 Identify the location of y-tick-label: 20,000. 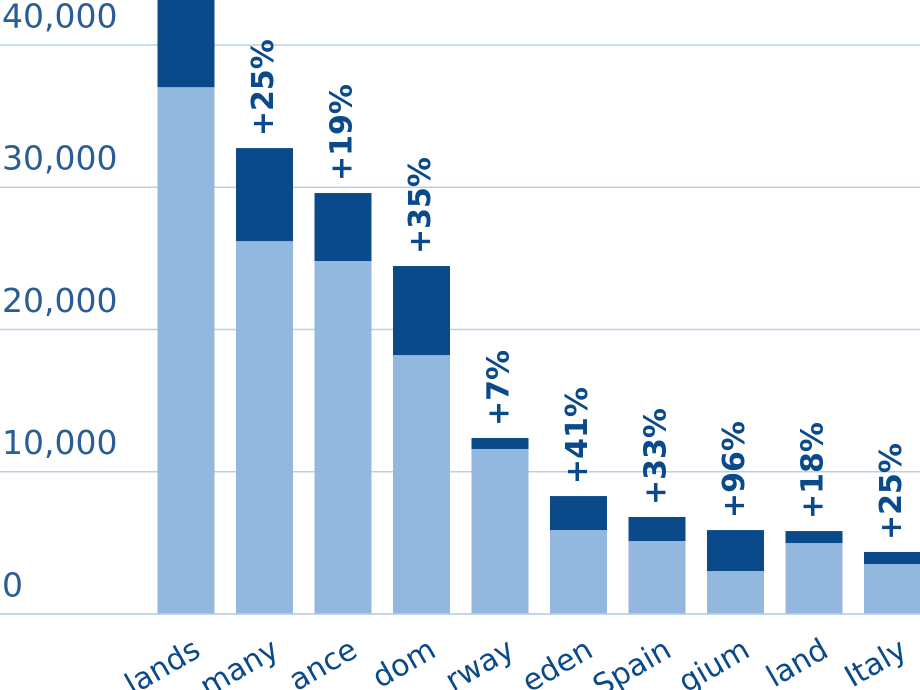
(59, 300).